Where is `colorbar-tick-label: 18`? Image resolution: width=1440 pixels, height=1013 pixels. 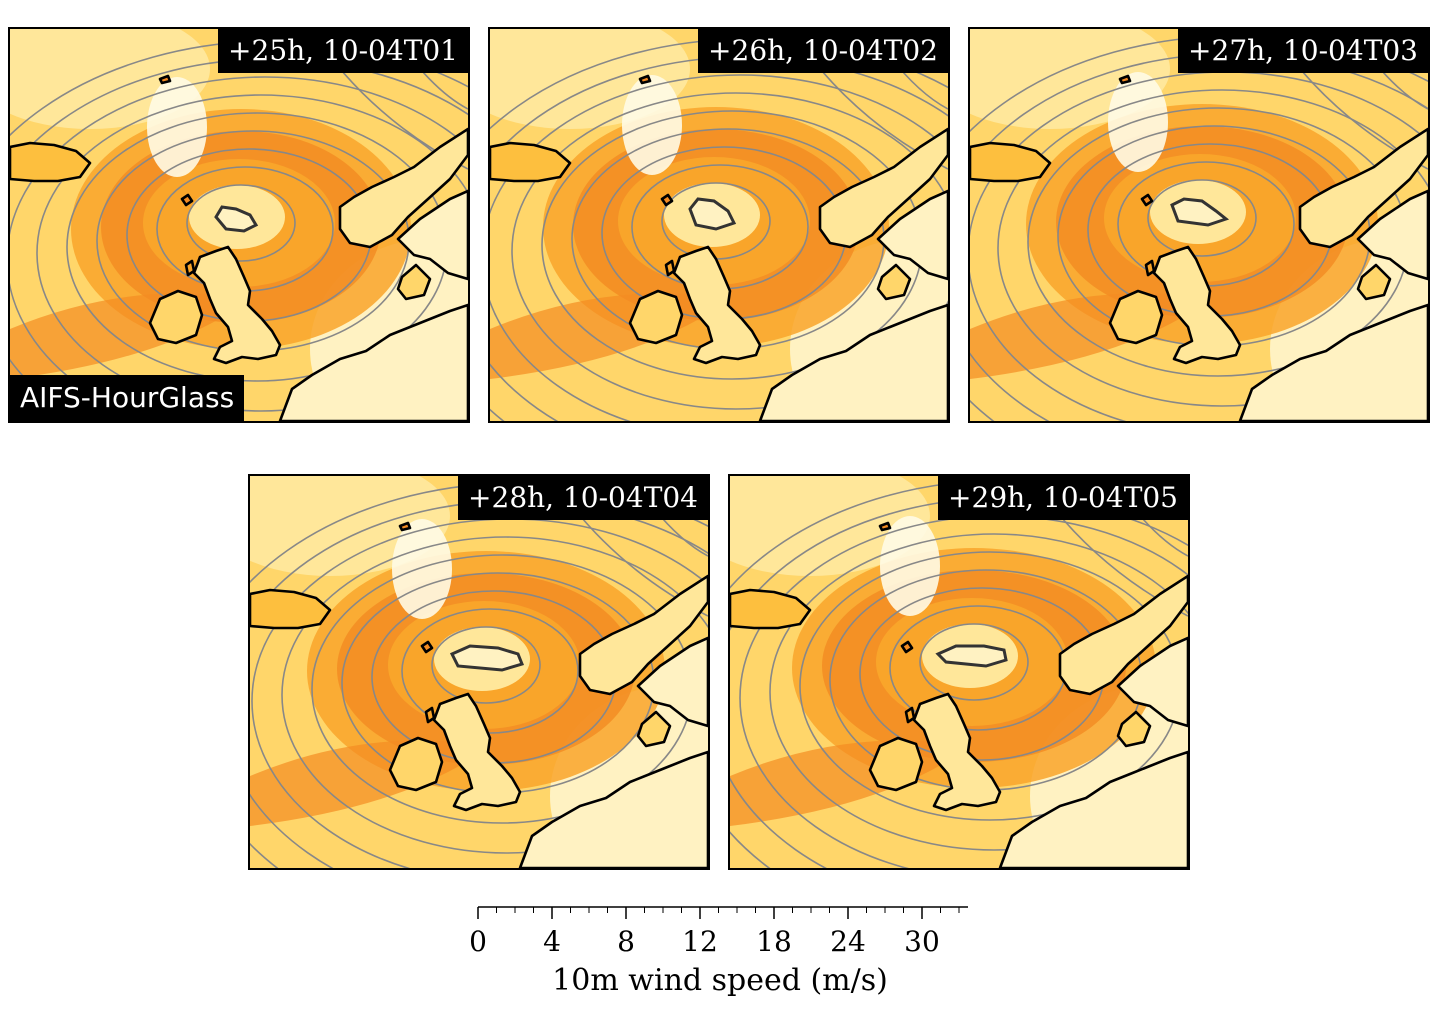 colorbar-tick-label: 18 is located at coordinates (774, 941).